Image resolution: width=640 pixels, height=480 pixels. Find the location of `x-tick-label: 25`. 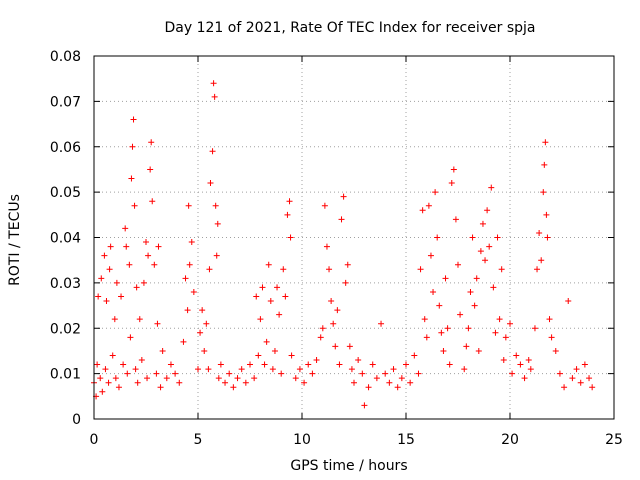

x-tick-label: 25 is located at coordinates (614, 440).